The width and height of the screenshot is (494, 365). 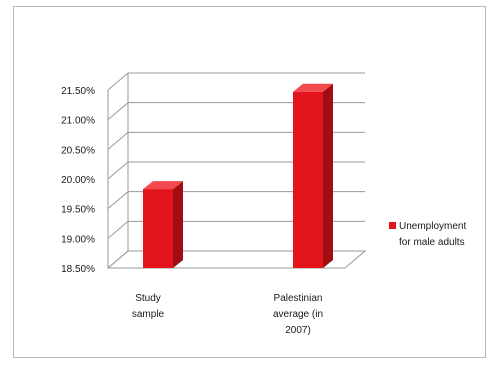 I want to click on y-tick-label: 18.50%, so click(x=78, y=269).